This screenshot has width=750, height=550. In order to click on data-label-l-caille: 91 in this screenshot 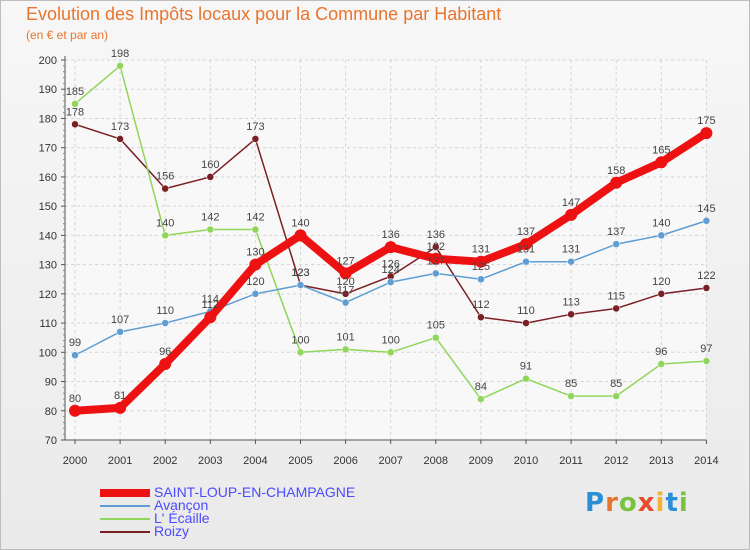, I will do `click(526, 367)`.